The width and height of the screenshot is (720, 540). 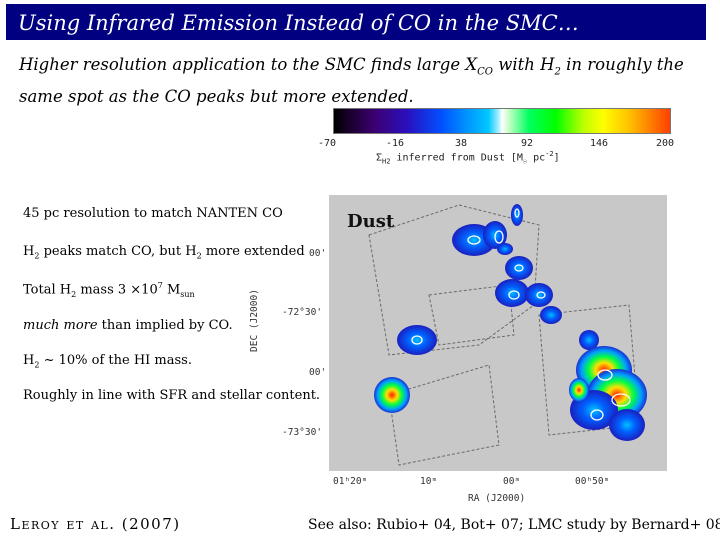 What do you see at coordinates (525, 161) in the screenshot?
I see `colorbar-label-part: ☉` at bounding box center [525, 161].